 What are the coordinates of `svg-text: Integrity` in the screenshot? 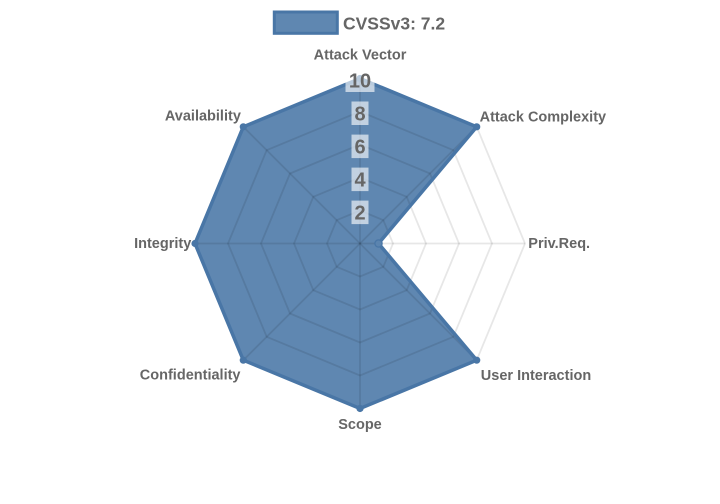 It's located at (162, 244).